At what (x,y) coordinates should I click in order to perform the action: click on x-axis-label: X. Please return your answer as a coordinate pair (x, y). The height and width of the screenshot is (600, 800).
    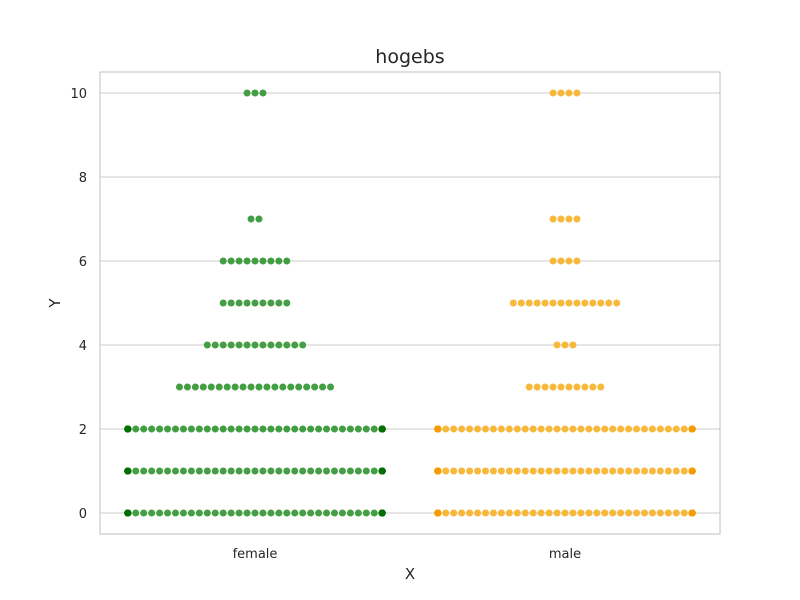
    Looking at the image, I should click on (410, 574).